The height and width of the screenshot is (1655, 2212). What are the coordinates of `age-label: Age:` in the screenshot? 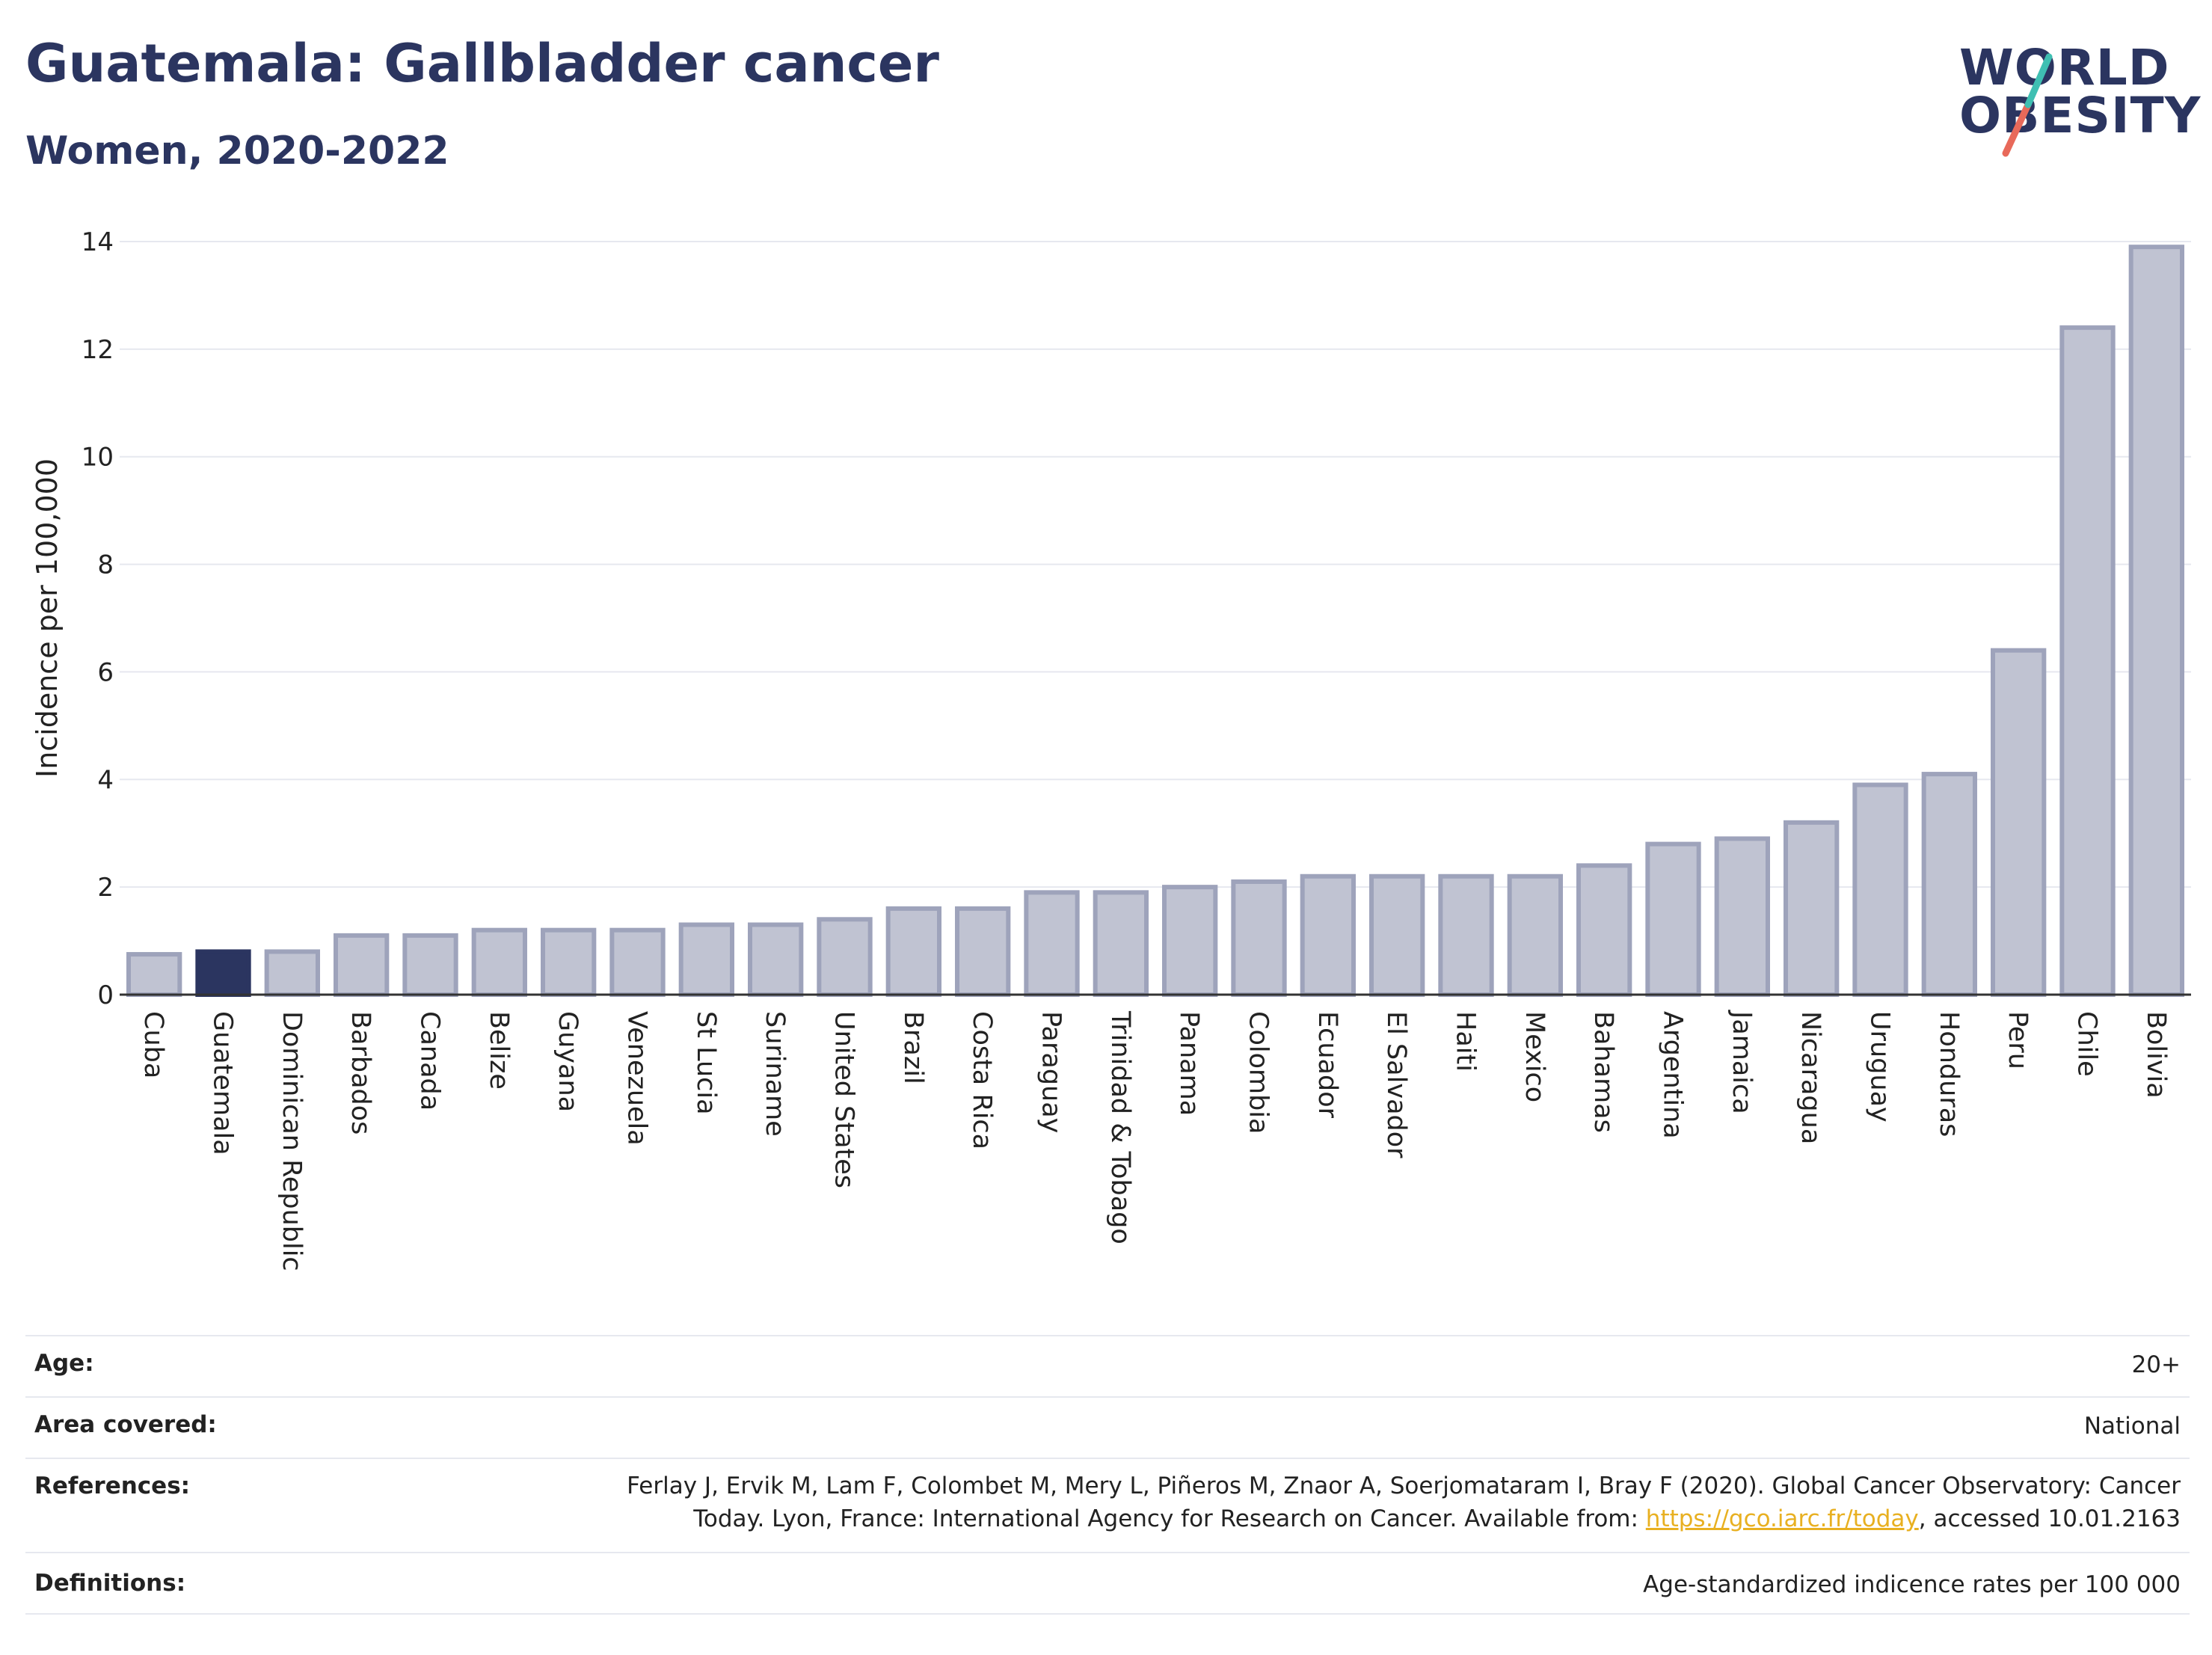 It's located at (64, 1363).